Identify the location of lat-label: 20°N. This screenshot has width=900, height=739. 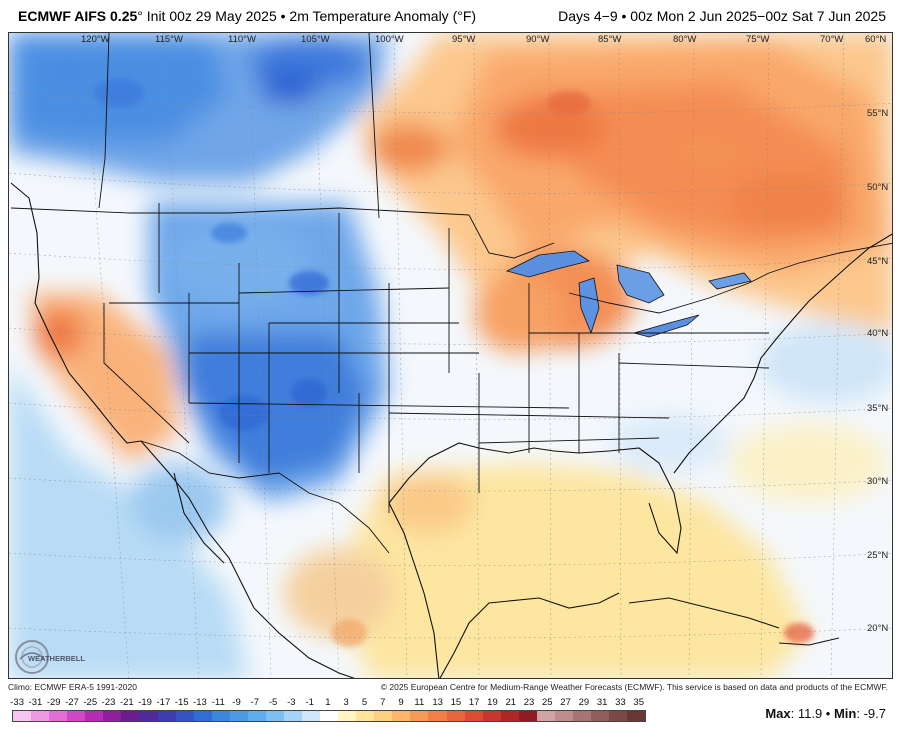
(877, 628).